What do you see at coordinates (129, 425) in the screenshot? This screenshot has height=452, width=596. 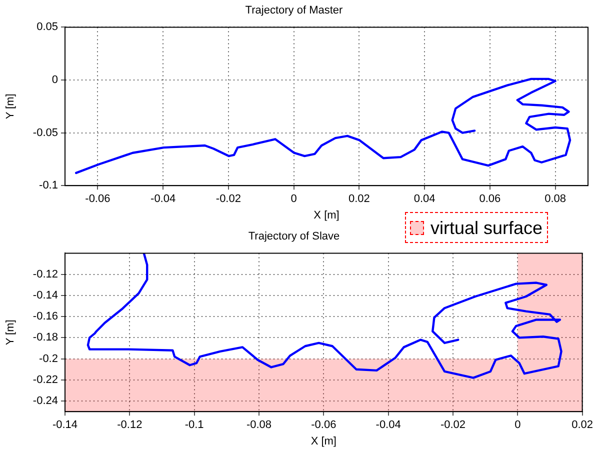 I see `x-tick-label: -0.12` at bounding box center [129, 425].